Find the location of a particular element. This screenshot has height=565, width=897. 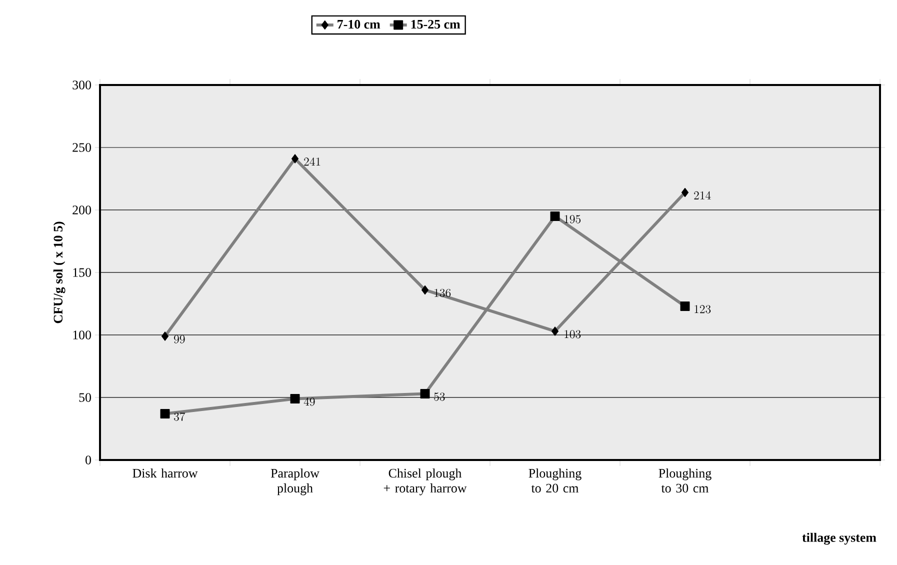

y-tick-label: 300 is located at coordinates (82, 85).